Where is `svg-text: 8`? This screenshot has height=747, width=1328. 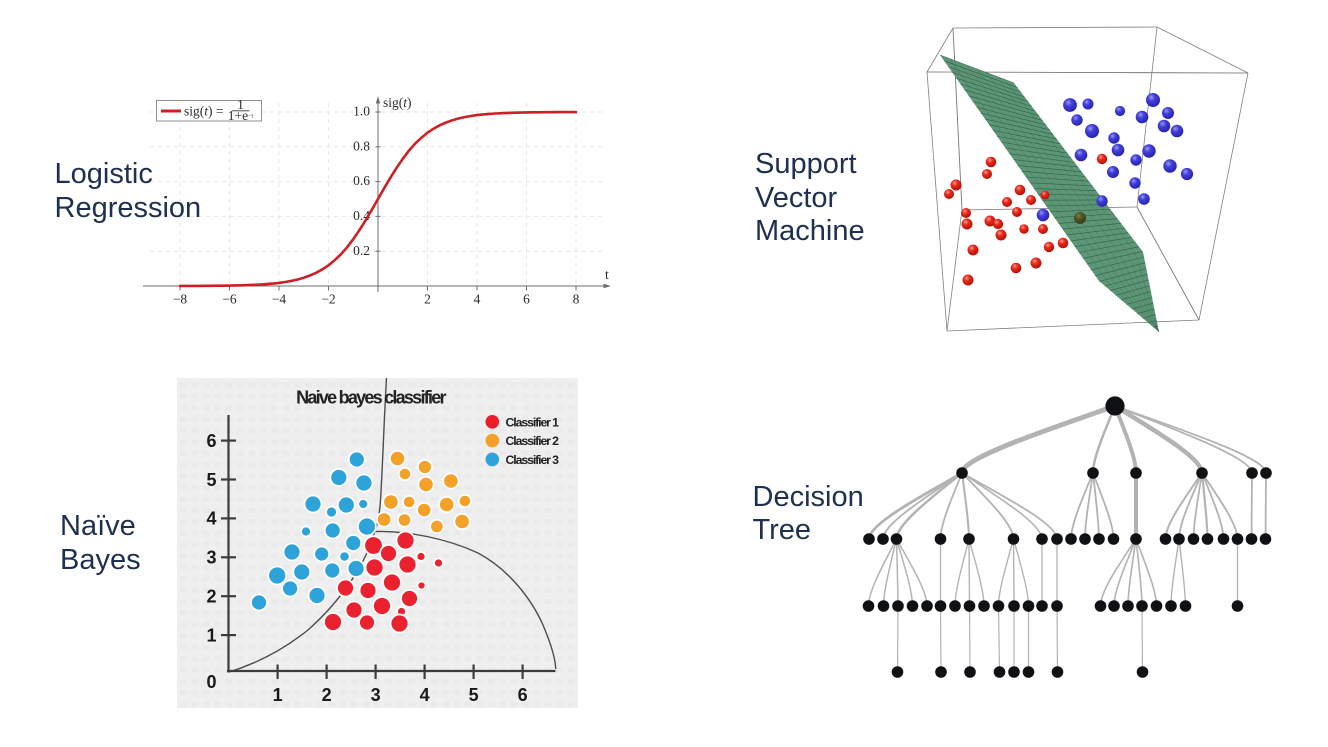 svg-text: 8 is located at coordinates (576, 299).